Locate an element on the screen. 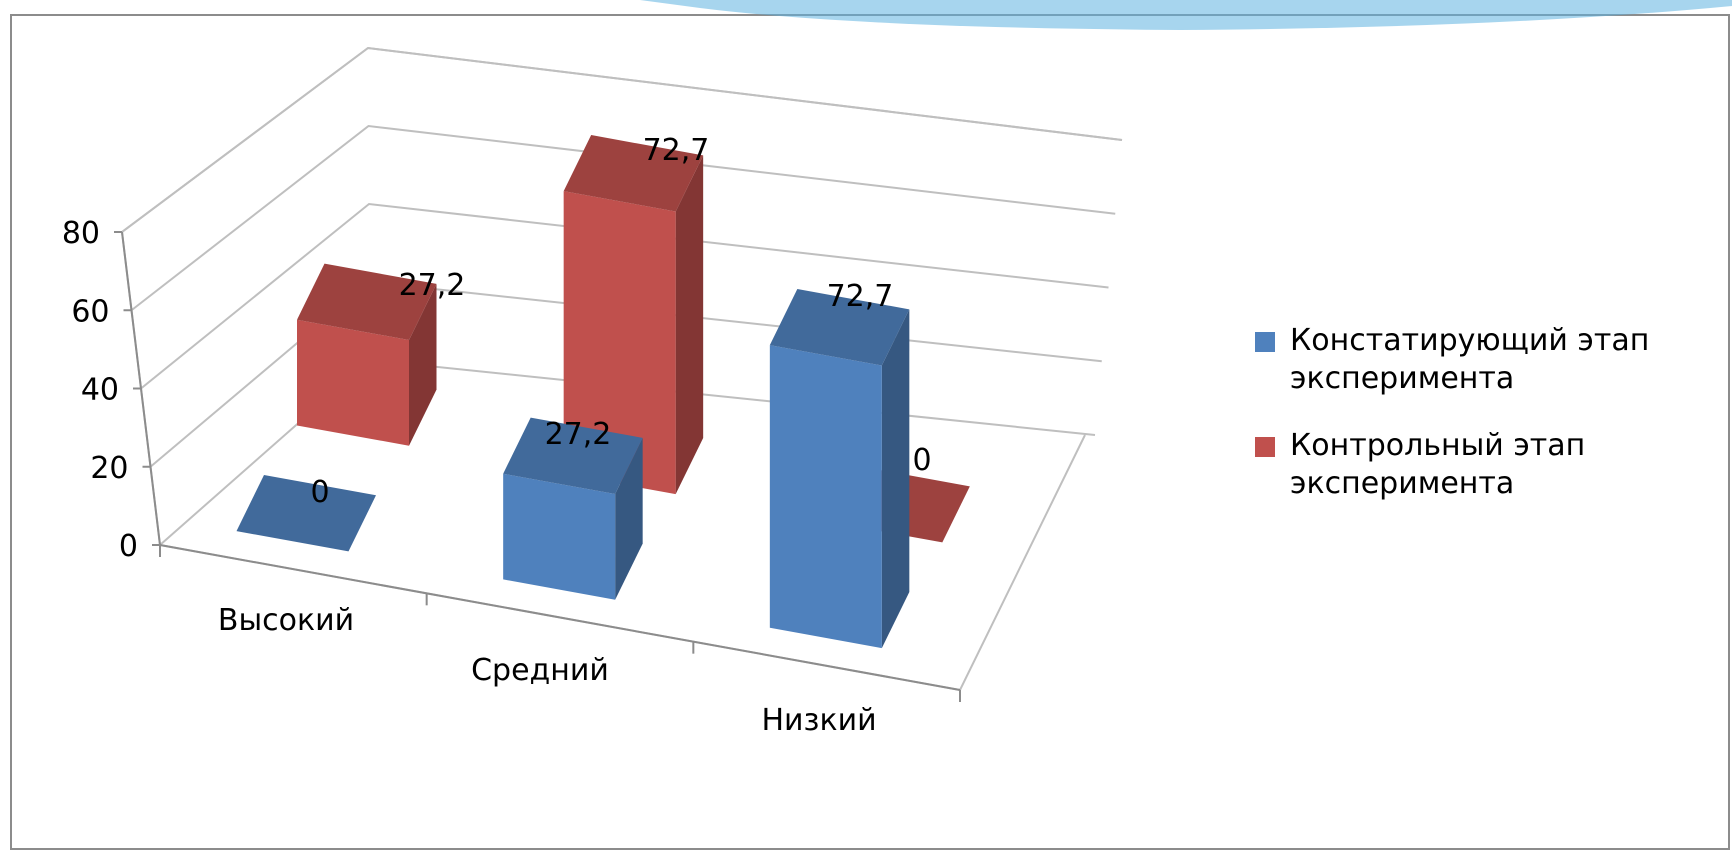  decor-layer is located at coordinates (1186, 15).